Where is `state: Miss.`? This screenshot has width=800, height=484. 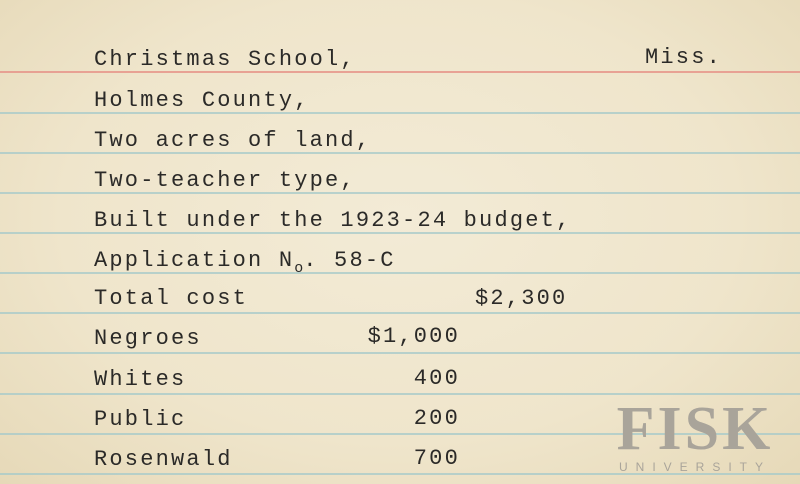 state: Miss. is located at coordinates (684, 57).